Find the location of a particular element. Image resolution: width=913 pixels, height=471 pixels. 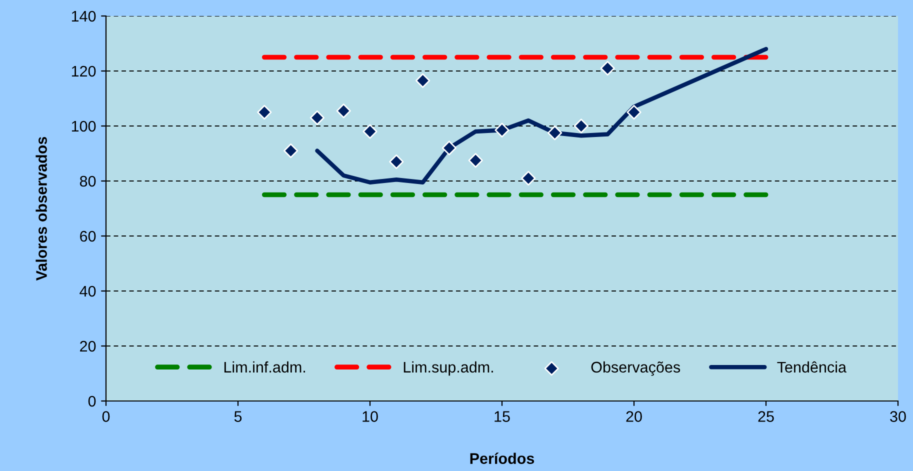

x-tick-label: 25 is located at coordinates (766, 416).